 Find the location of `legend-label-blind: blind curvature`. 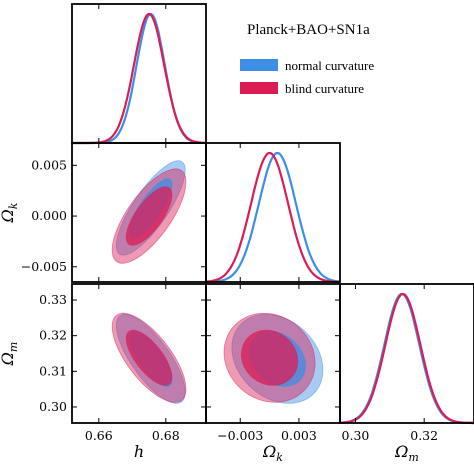

legend-label-blind: blind curvature is located at coordinates (324, 88).